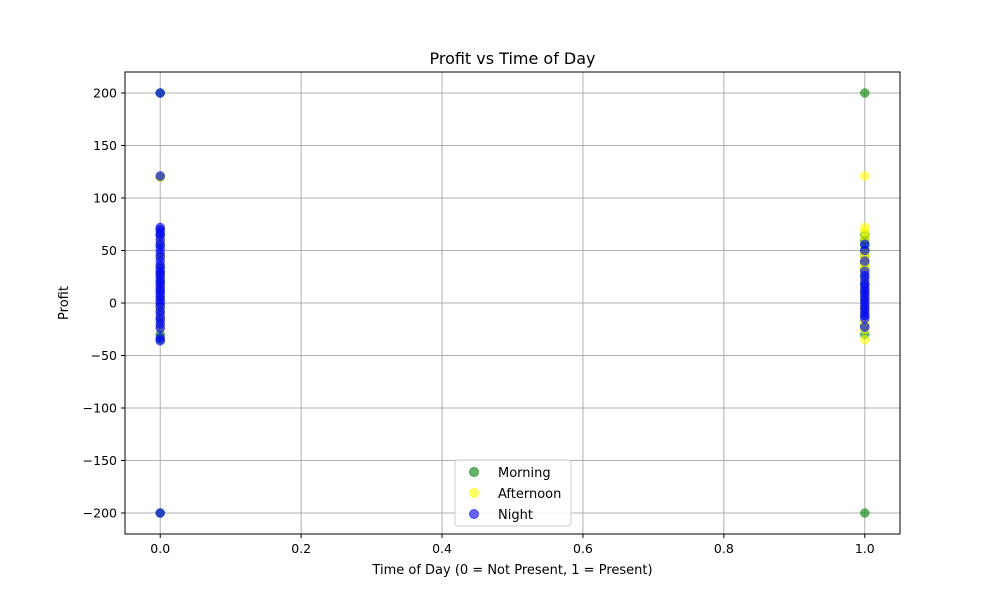 The image size is (1000, 600). What do you see at coordinates (529, 494) in the screenshot?
I see `legend-label-afternoon: Afternoon` at bounding box center [529, 494].